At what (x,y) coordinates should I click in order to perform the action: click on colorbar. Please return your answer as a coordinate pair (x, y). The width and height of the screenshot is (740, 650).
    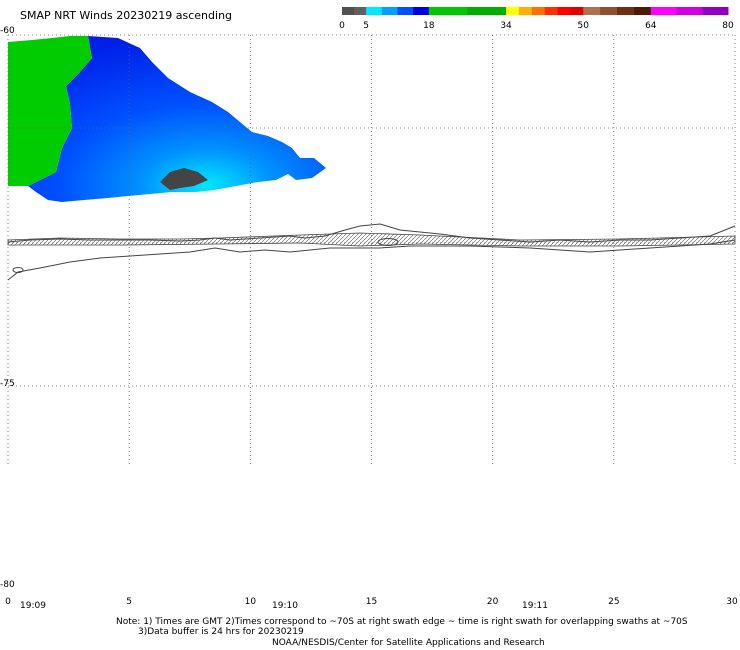
    Looking at the image, I should click on (535, 11).